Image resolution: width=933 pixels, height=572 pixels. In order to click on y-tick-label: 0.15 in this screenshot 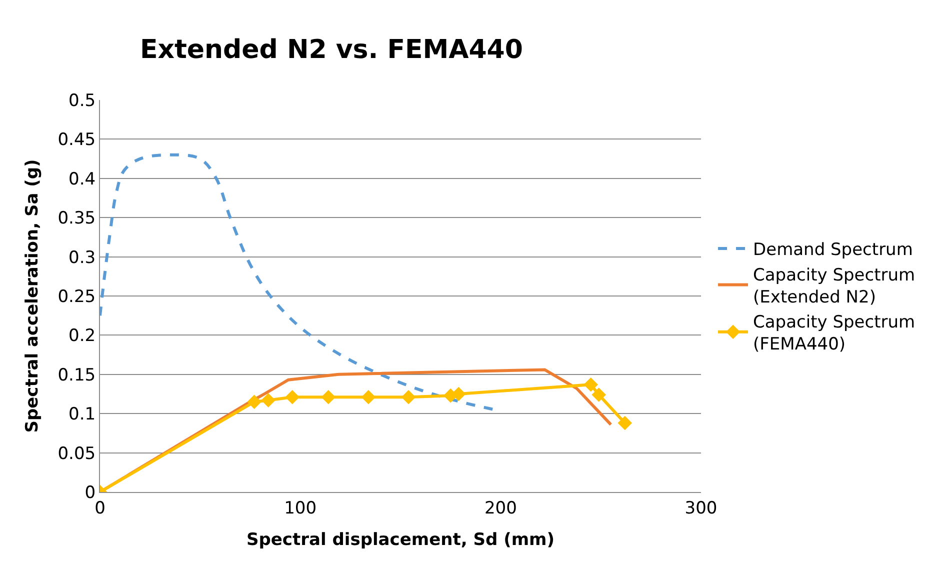, I will do `click(77, 375)`.